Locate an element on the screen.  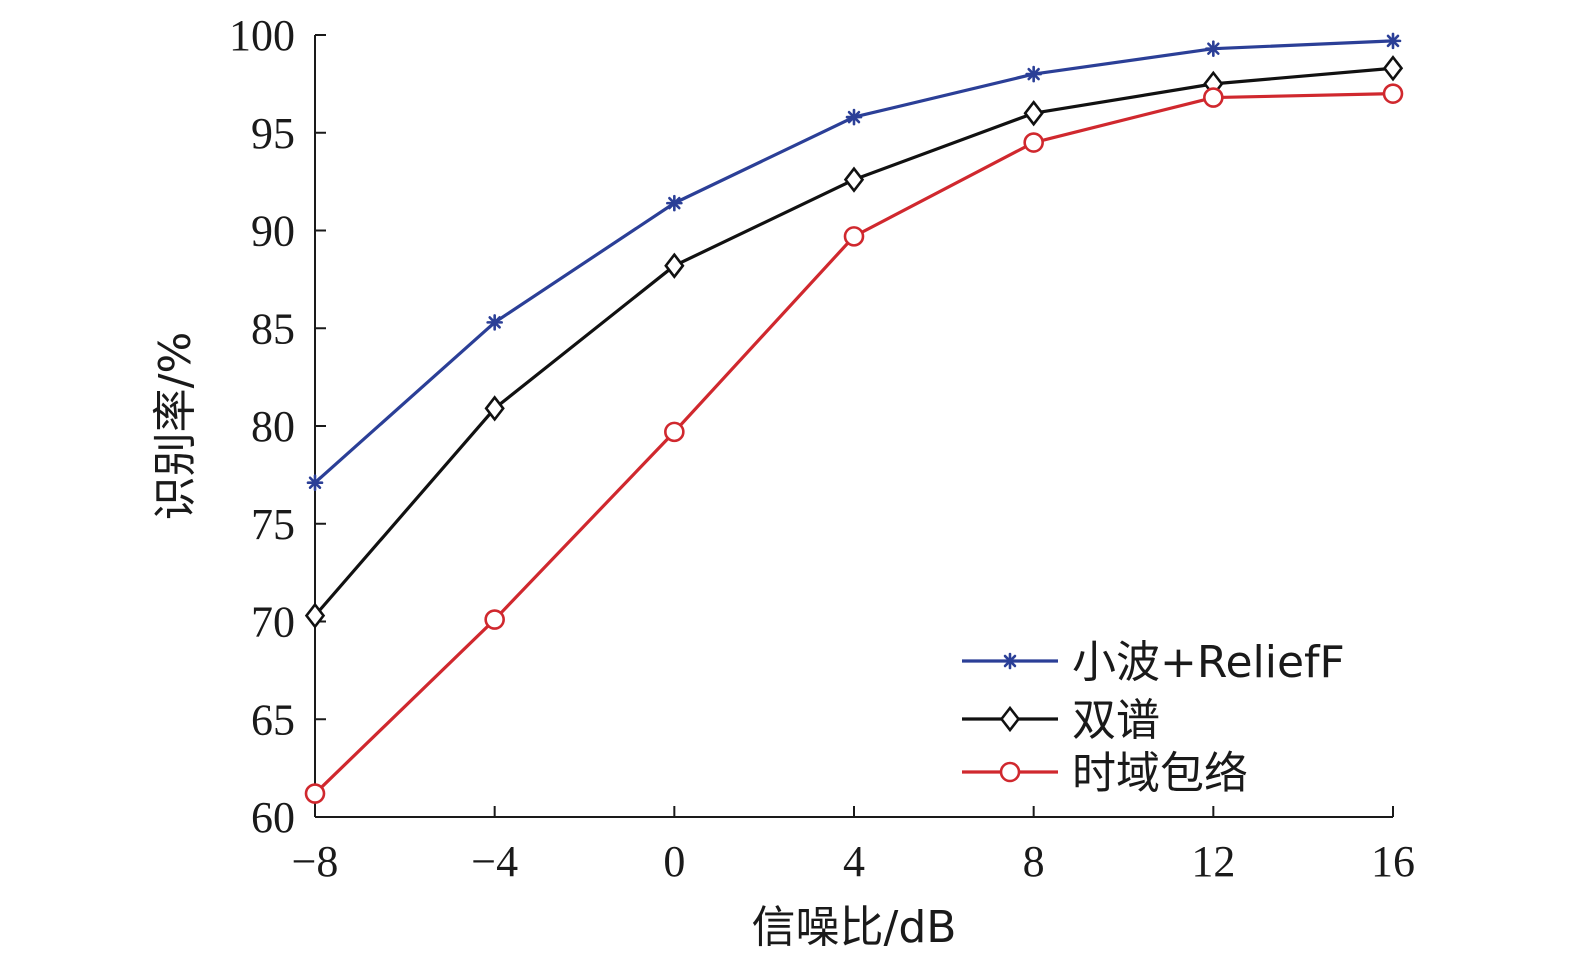
legend-item: 小波+ReliefF is located at coordinates (1153, 662).